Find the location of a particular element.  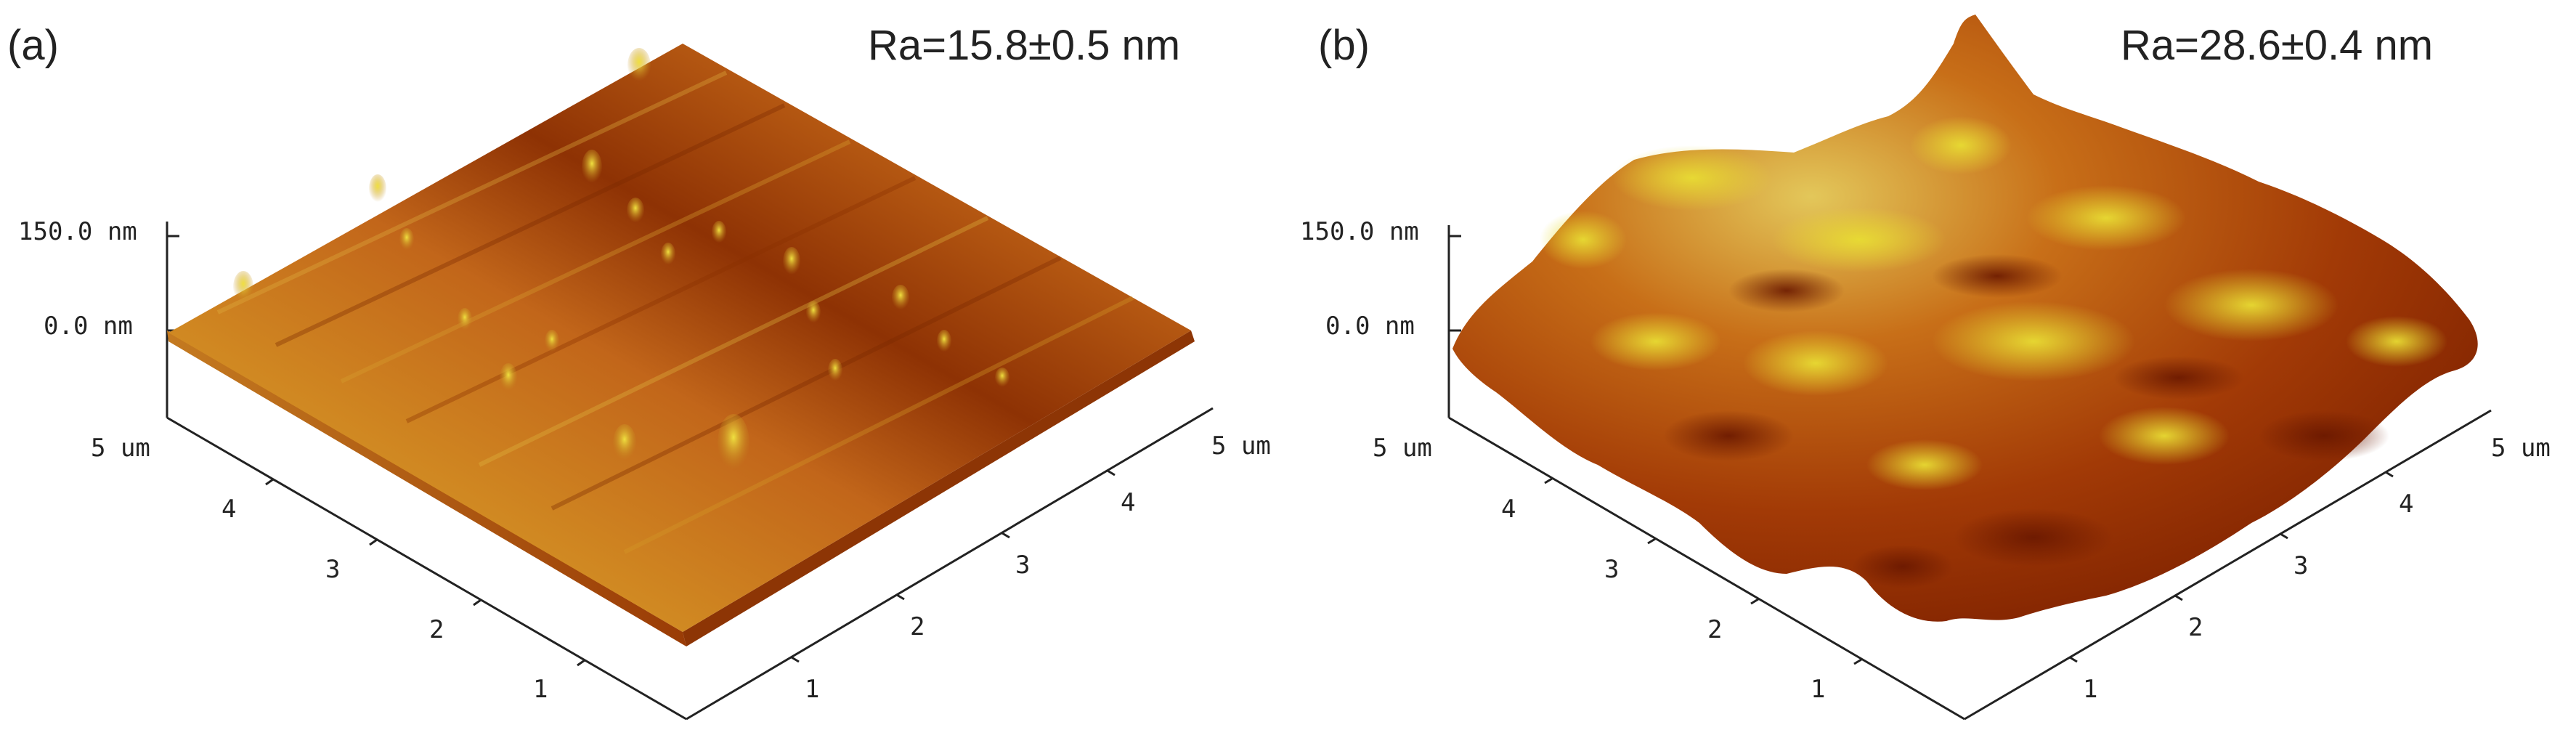

panel-a-ytick-1: 1 is located at coordinates (541, 689).